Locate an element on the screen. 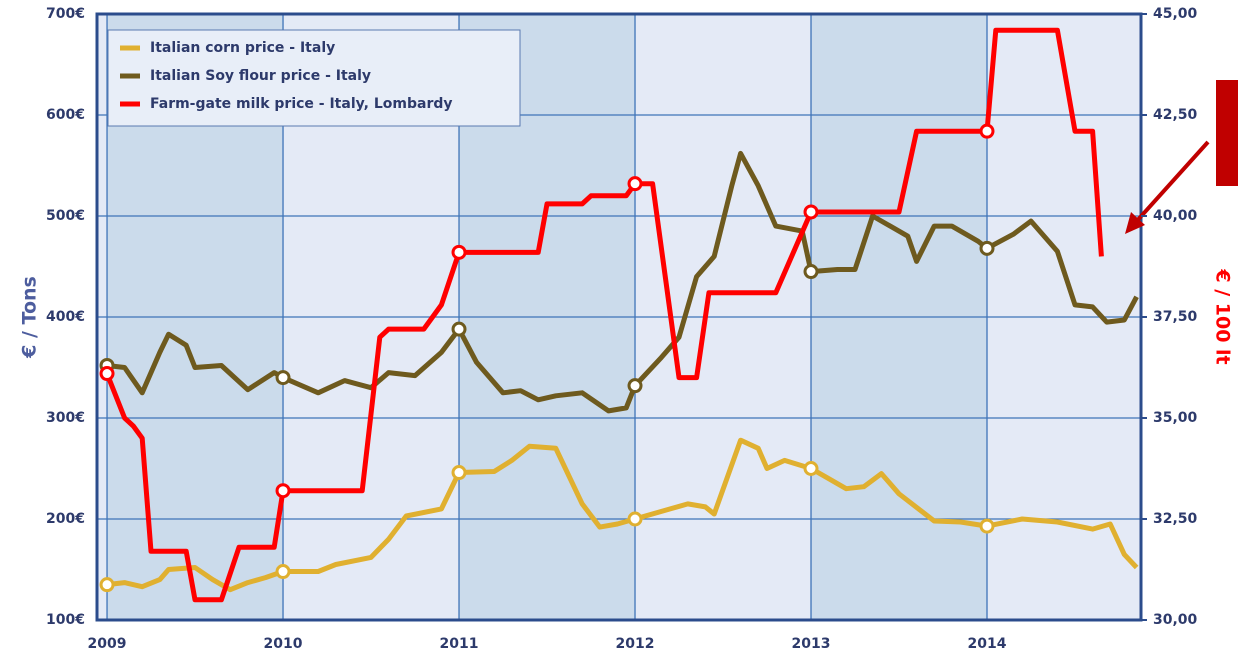 The image size is (1238, 653). annotation-arrowhead is located at coordinates (1135, 223).